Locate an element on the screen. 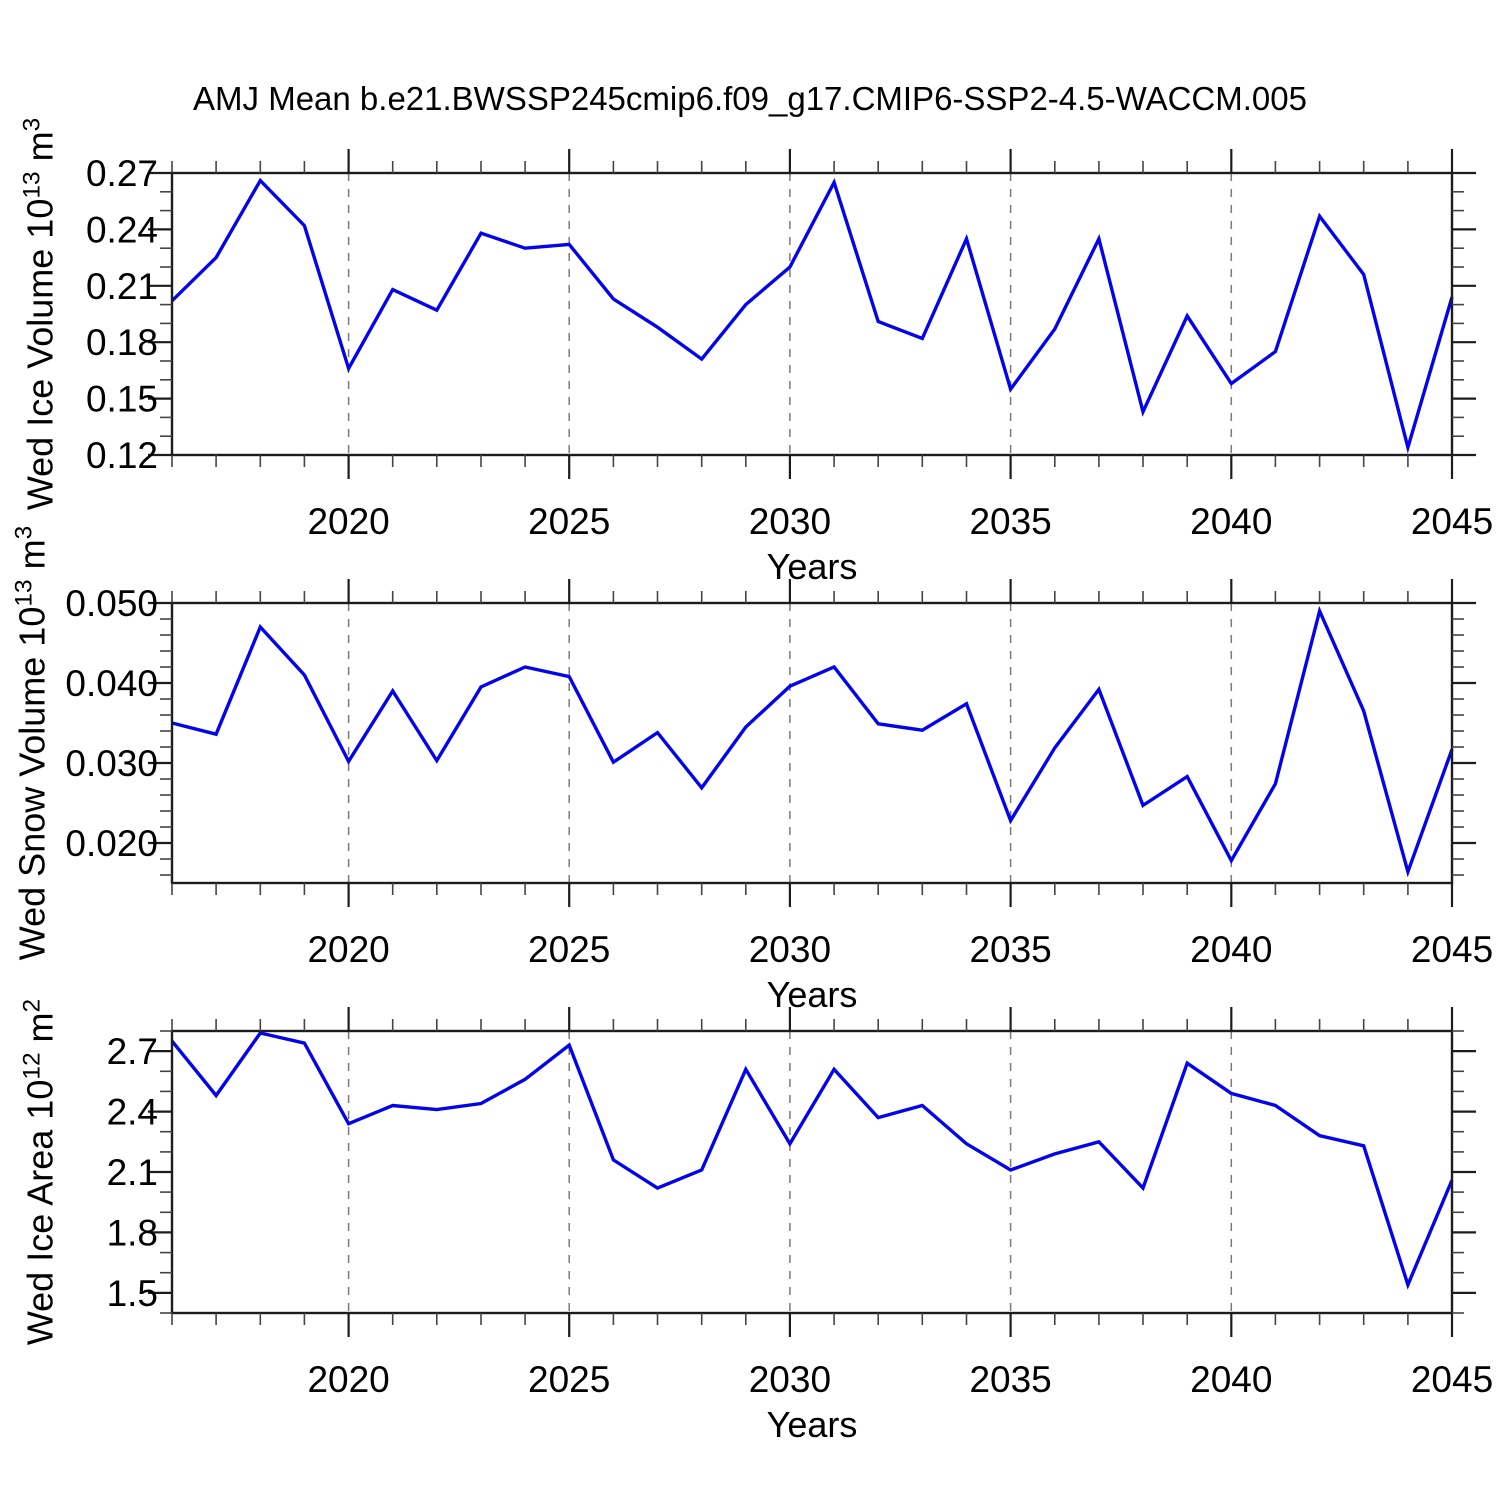 The width and height of the screenshot is (1500, 1500). y-tick-label: 0.12 is located at coordinates (122, 455).